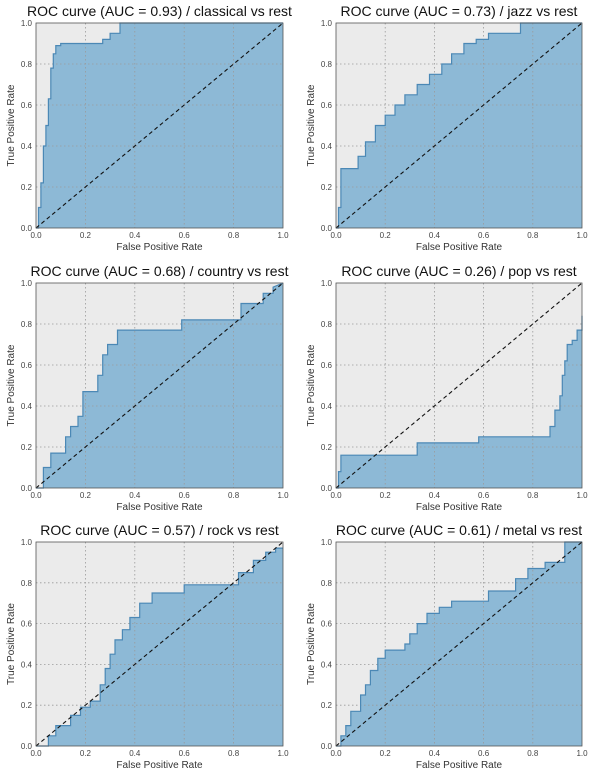 This screenshot has height=777, width=595. What do you see at coordinates (459, 11) in the screenshot?
I see `panel-title: ROC curve (AUC = 0.73) / jazz vs rest` at bounding box center [459, 11].